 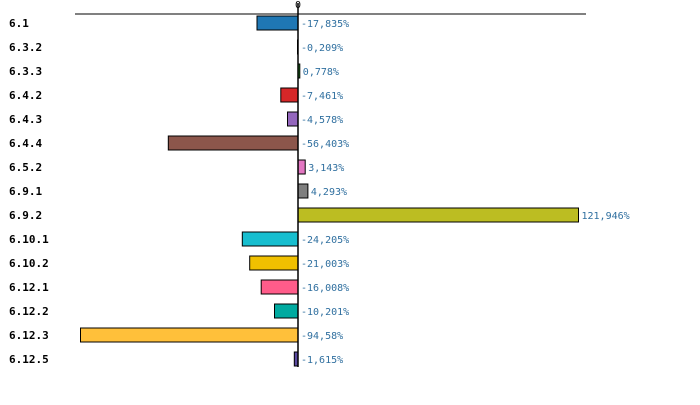 I want to click on category-label-6.4.2: 6.4.2, so click(x=25, y=95).